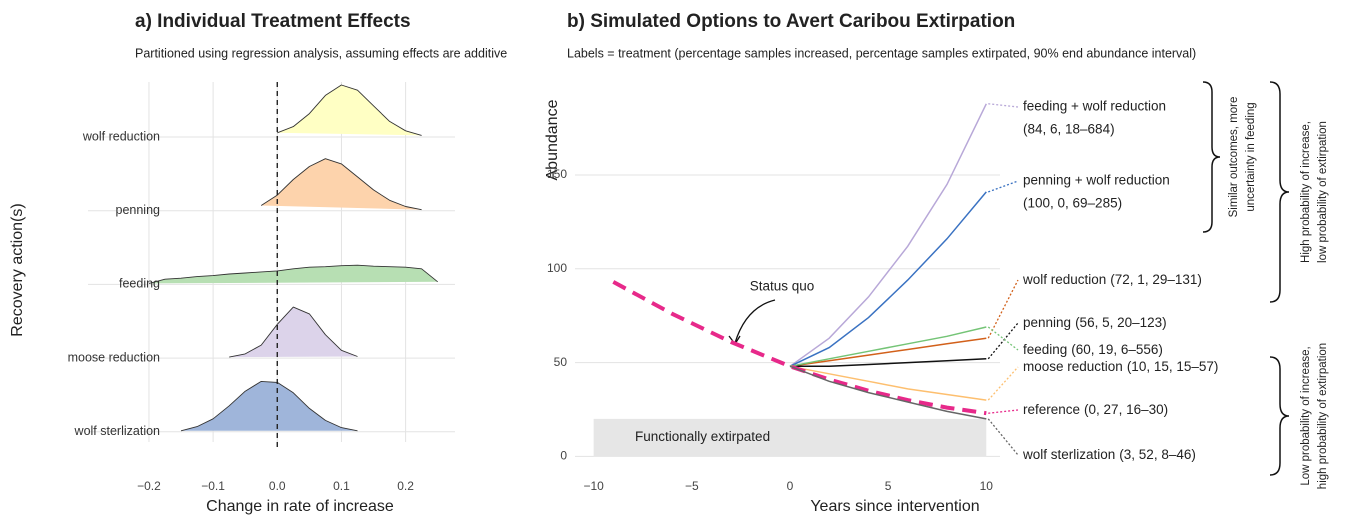  Describe the element at coordinates (1117, 349) in the screenshot. I see `series-stats: (60, 19, 6–556)` at that location.